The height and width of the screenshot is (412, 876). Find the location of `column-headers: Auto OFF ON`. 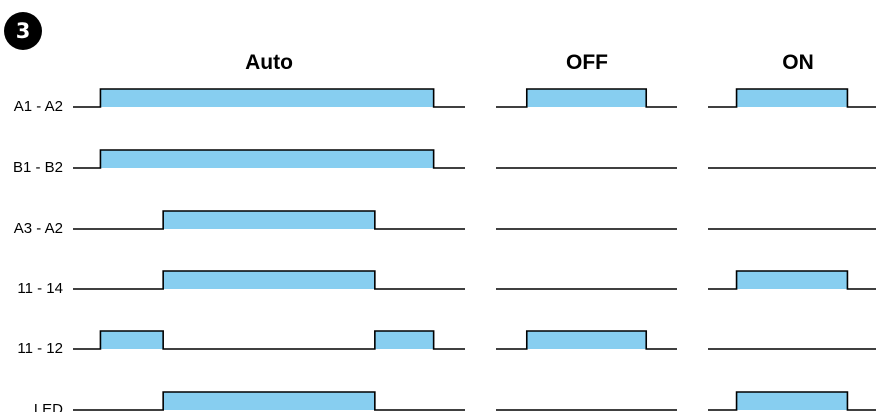

column-headers: Auto OFF ON is located at coordinates (529, 62).